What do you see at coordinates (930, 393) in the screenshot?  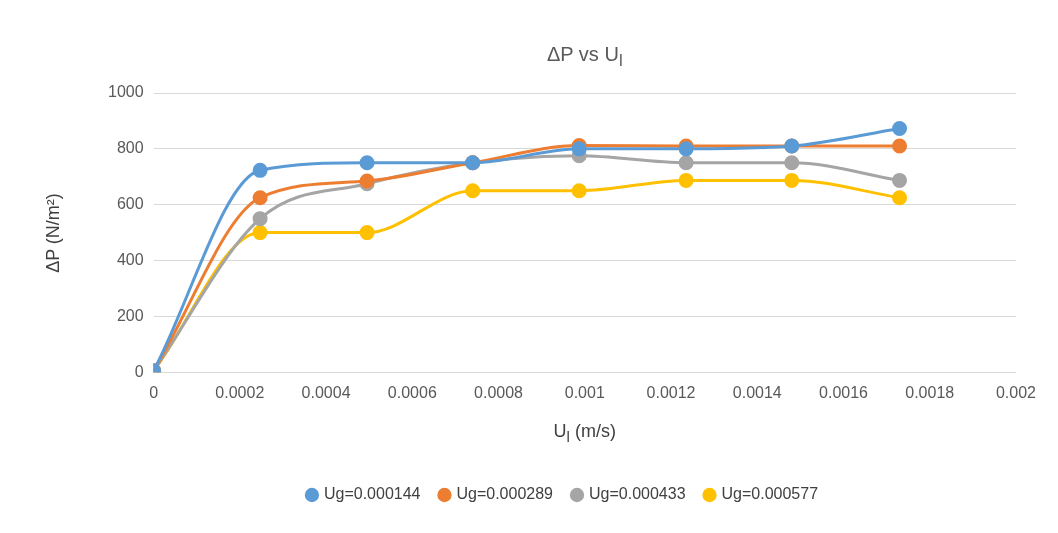 I see `x-tick-label: 0.0018` at bounding box center [930, 393].